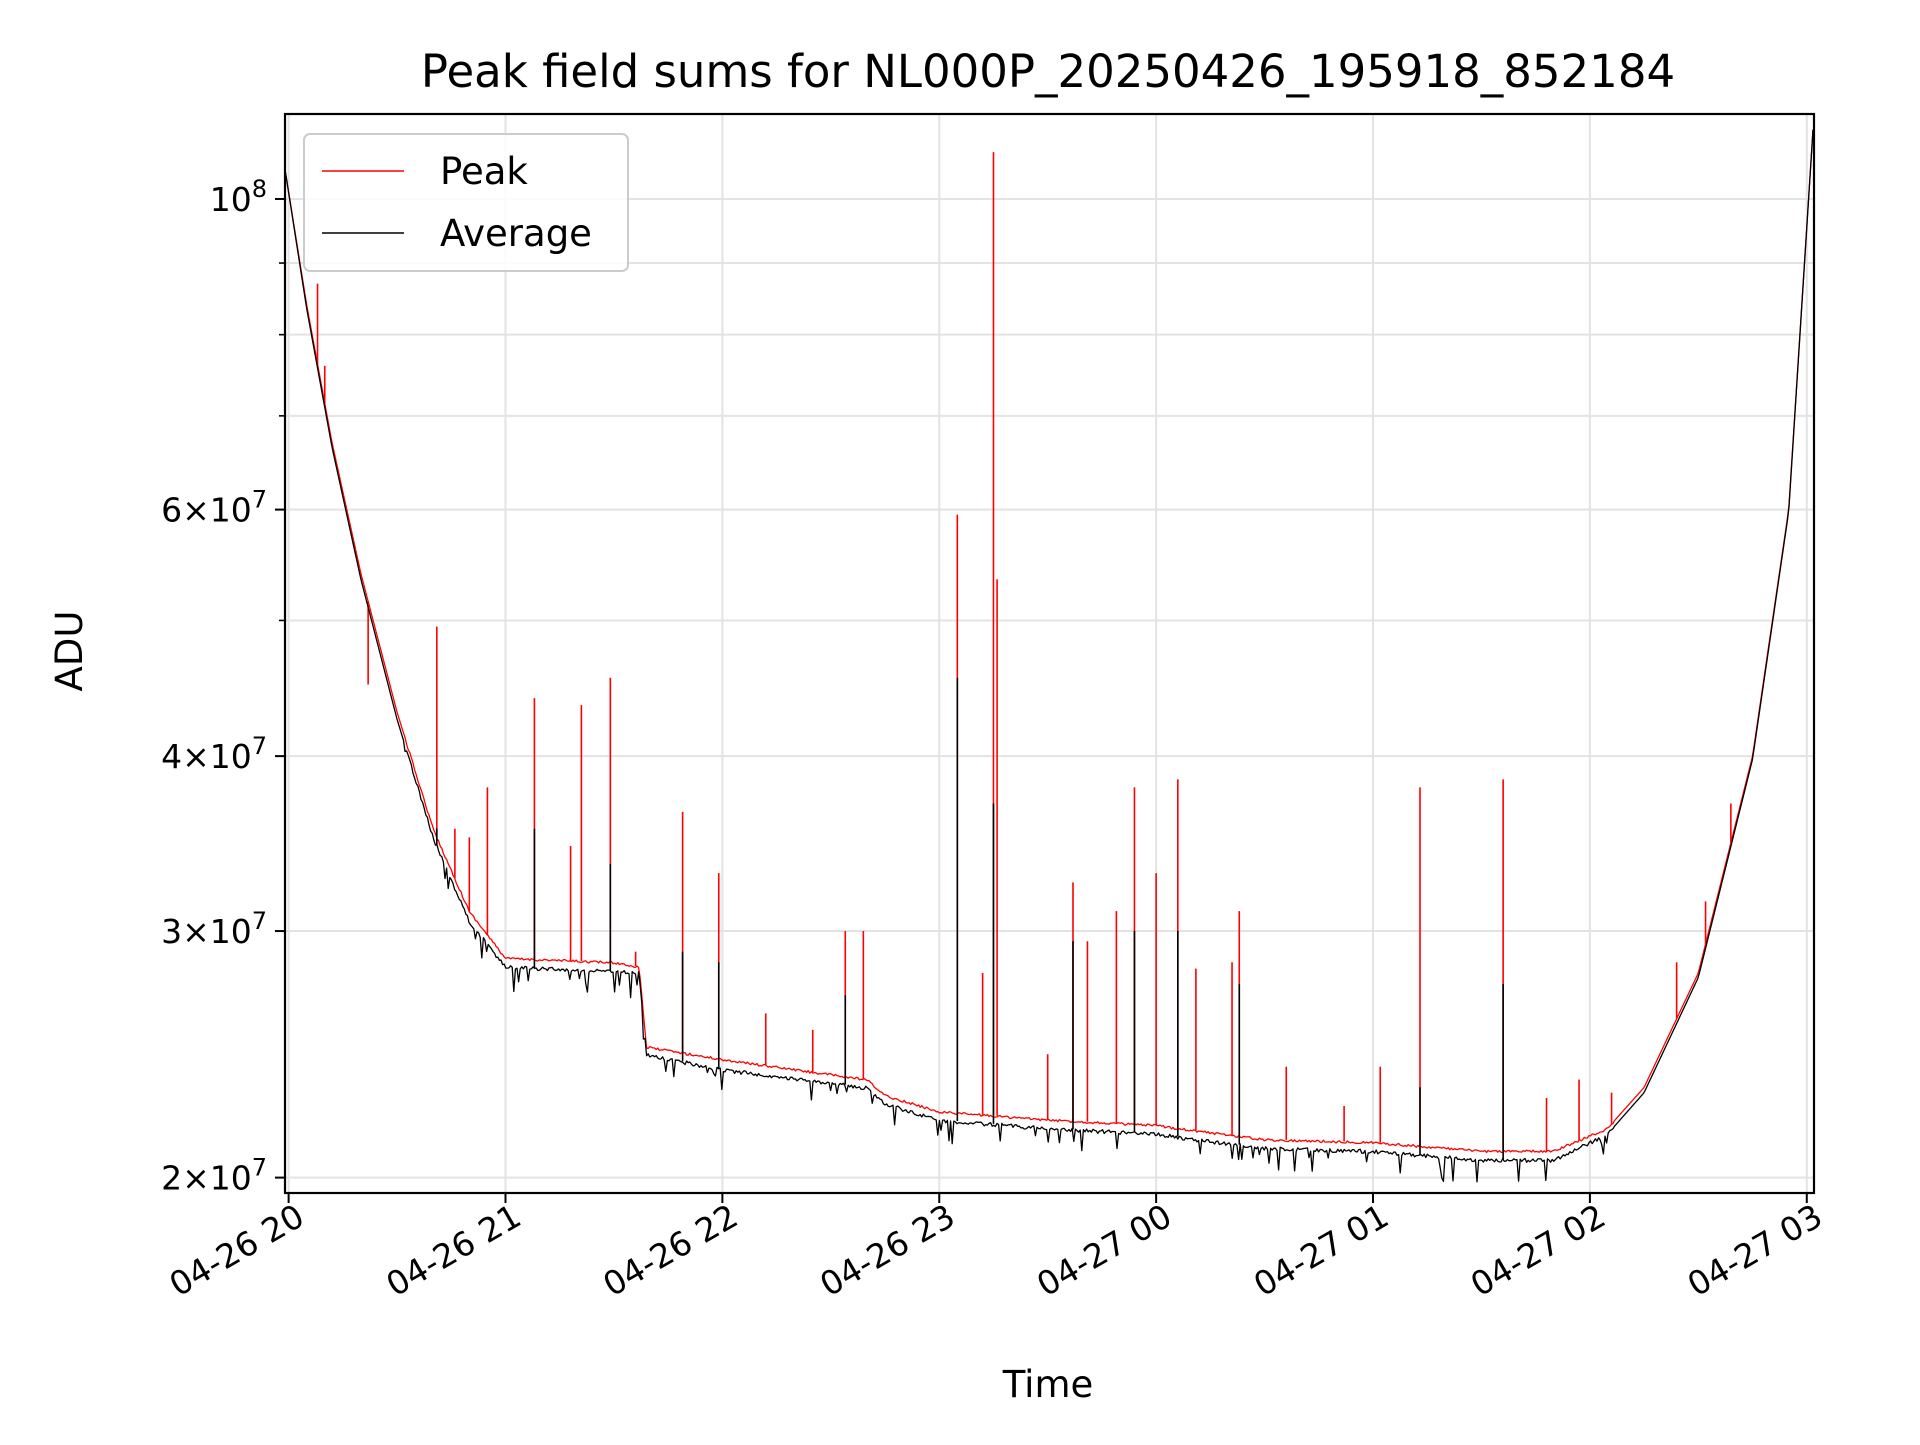 The image size is (1920, 1445). I want to click on legend-label-peak: Peak, so click(484, 171).